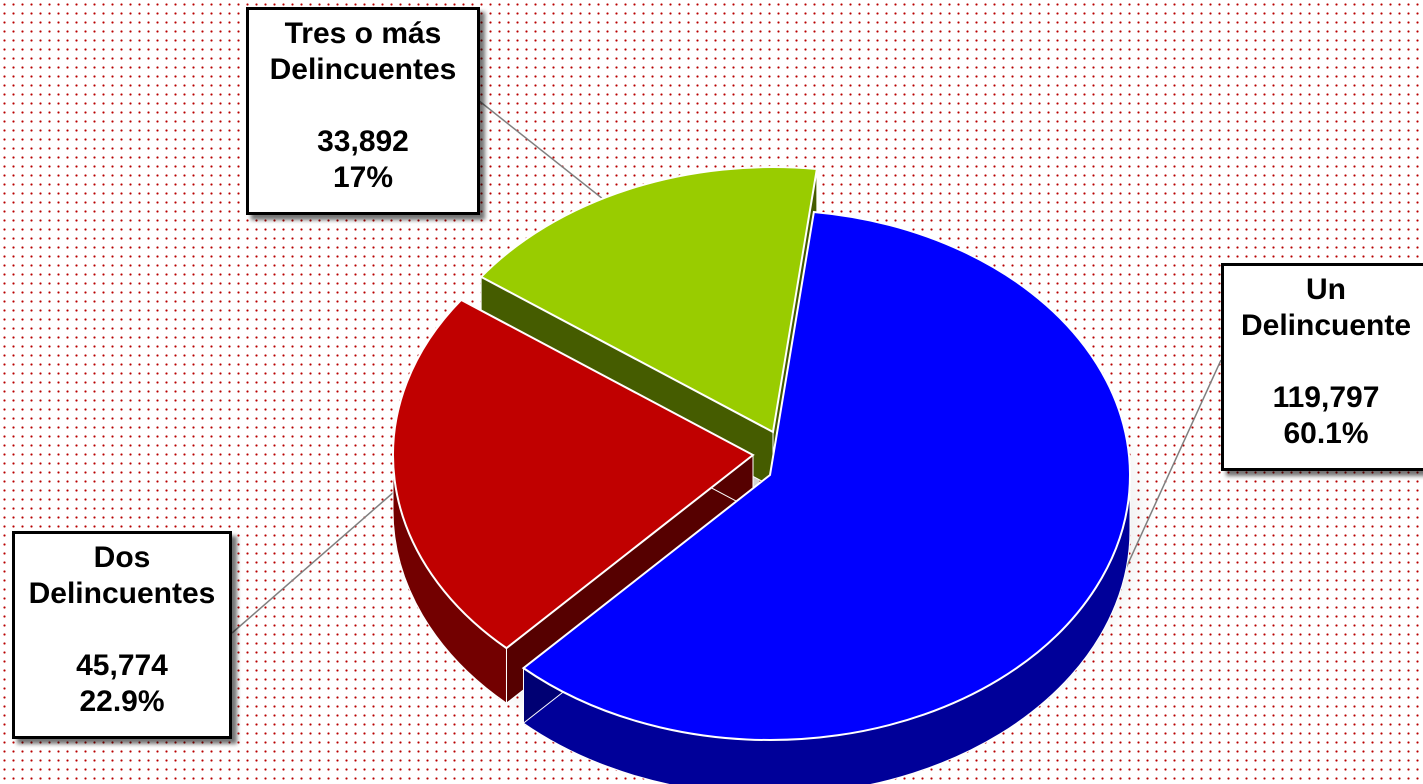 The image size is (1423, 784). I want to click on slice-label-name-line2: Delincuente, so click(1326, 325).